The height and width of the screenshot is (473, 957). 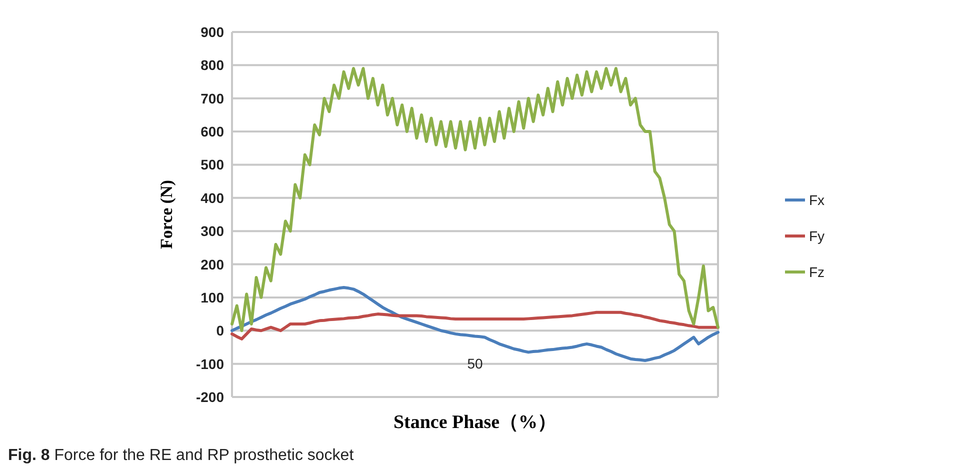 I want to click on legend-label: Fx, so click(x=817, y=200).